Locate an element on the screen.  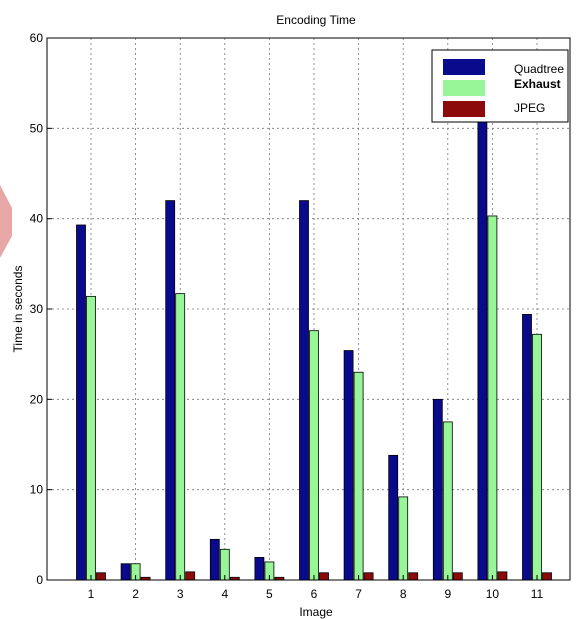
y-tick-label: 40 is located at coordinates (37, 219).